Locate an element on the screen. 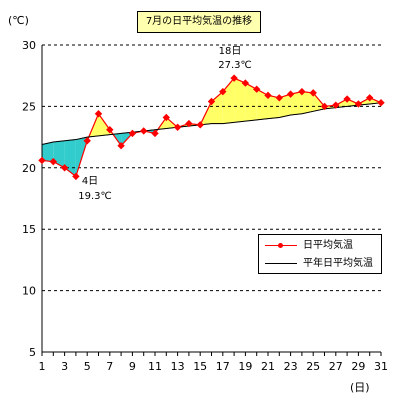  x-tick-label: 19 is located at coordinates (245, 366).